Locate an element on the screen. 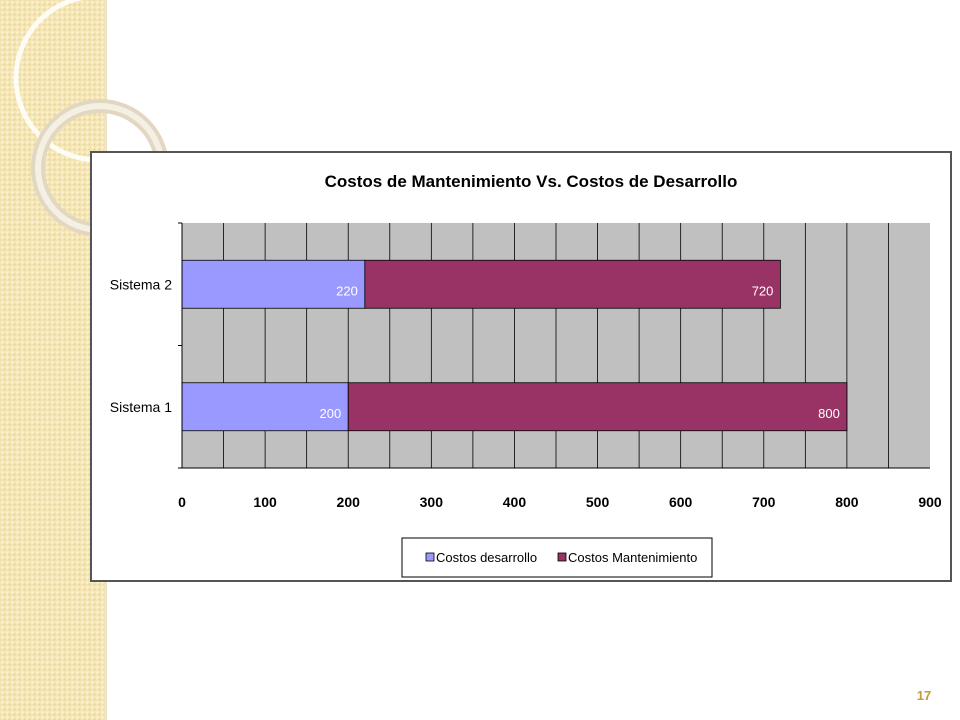 Image resolution: width=960 pixels, height=720 pixels. legend-box is located at coordinates (557, 557).